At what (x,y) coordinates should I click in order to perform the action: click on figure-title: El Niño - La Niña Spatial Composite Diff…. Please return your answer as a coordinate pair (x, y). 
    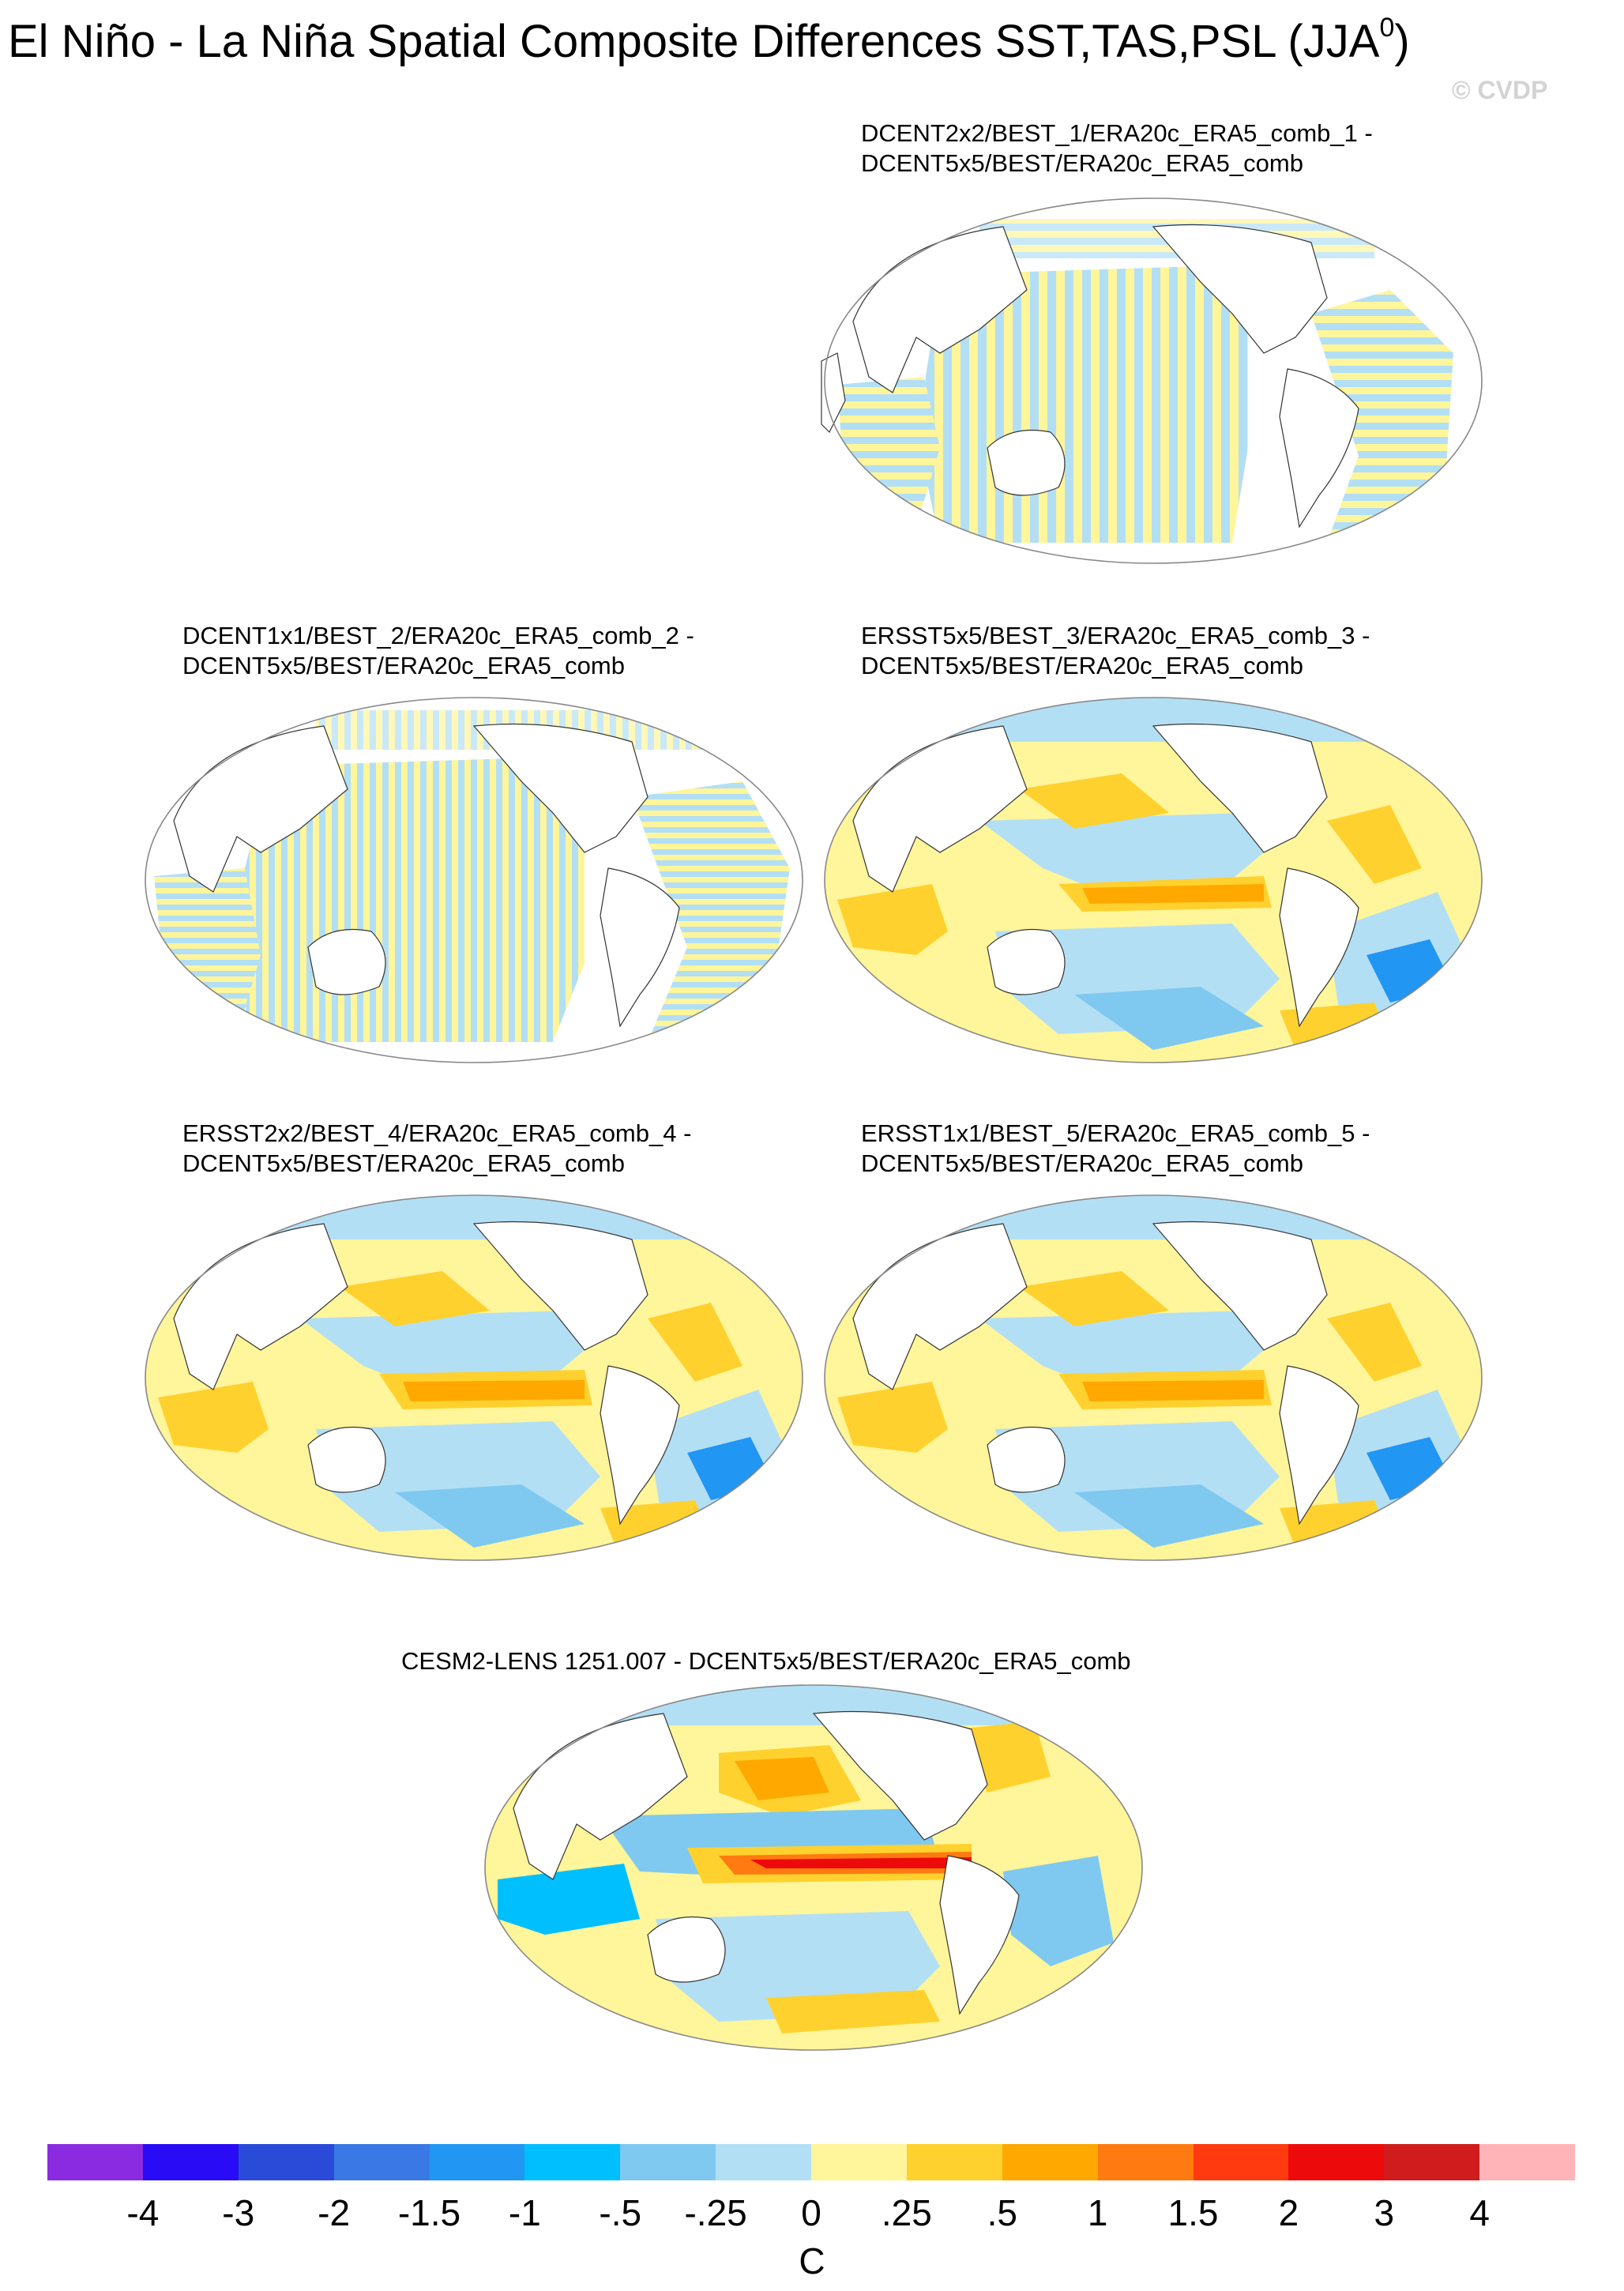
    Looking at the image, I should click on (709, 41).